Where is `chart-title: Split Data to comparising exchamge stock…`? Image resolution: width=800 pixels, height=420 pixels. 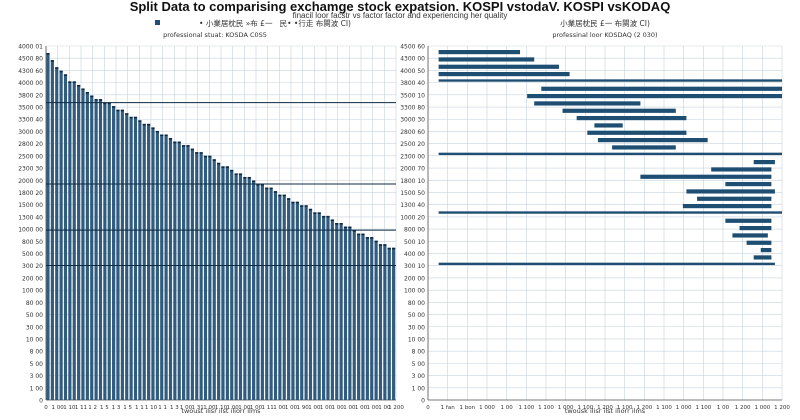
chart-title: Split Data to comparising exchamge stock… is located at coordinates (400, 7).